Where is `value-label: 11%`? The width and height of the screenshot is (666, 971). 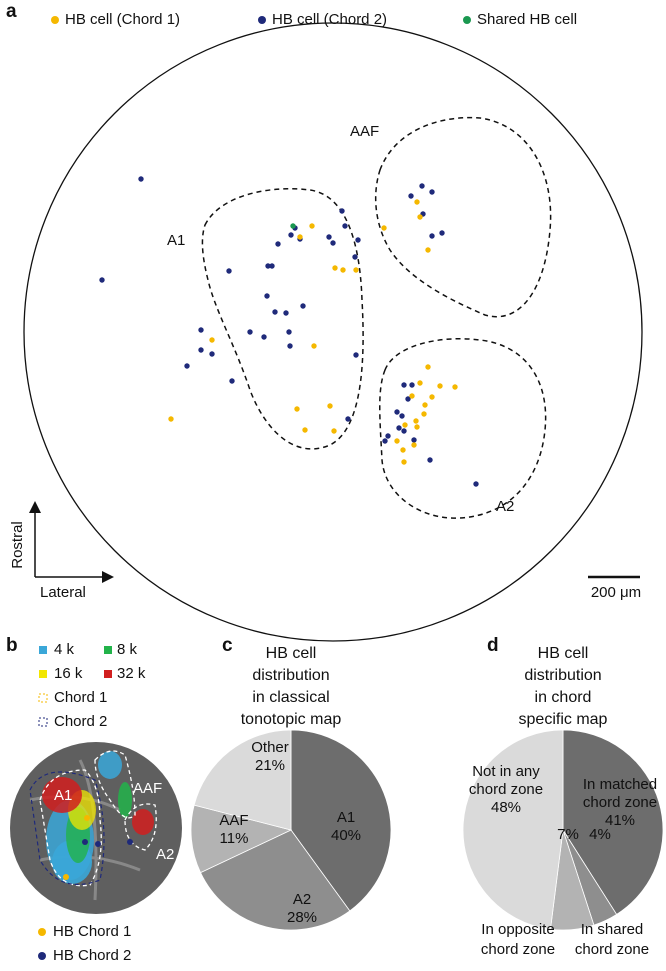
value-label: 11% is located at coordinates (234, 838).